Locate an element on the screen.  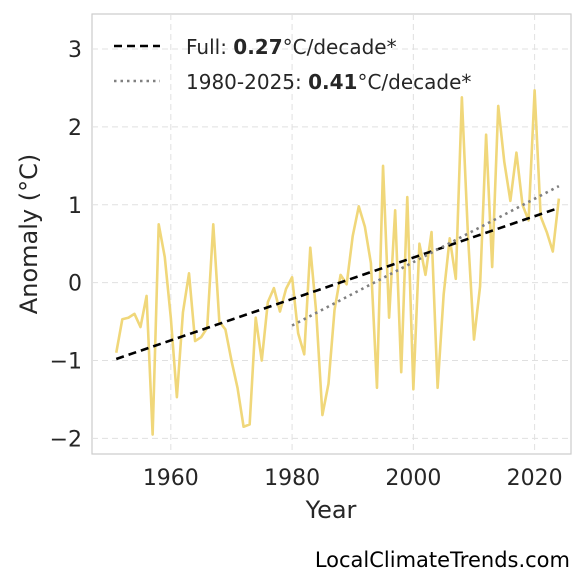
x-ticks: 1960 1980 2000 2020 is located at coordinates (353, 478).